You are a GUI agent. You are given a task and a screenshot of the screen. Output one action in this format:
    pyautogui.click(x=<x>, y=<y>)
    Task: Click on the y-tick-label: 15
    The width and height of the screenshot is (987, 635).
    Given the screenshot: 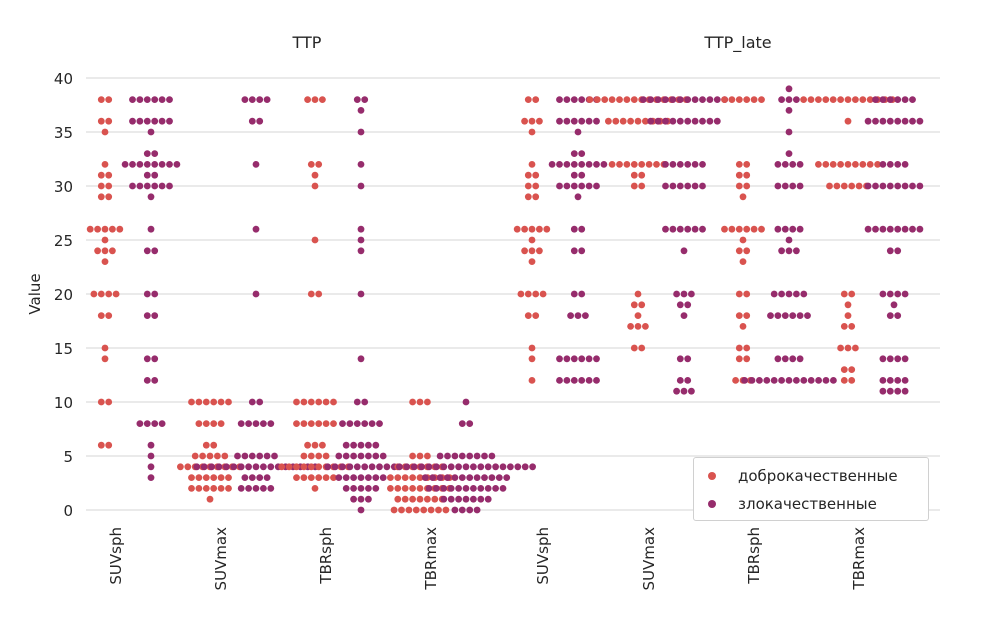 What is the action you would take?
    pyautogui.click(x=63, y=349)
    